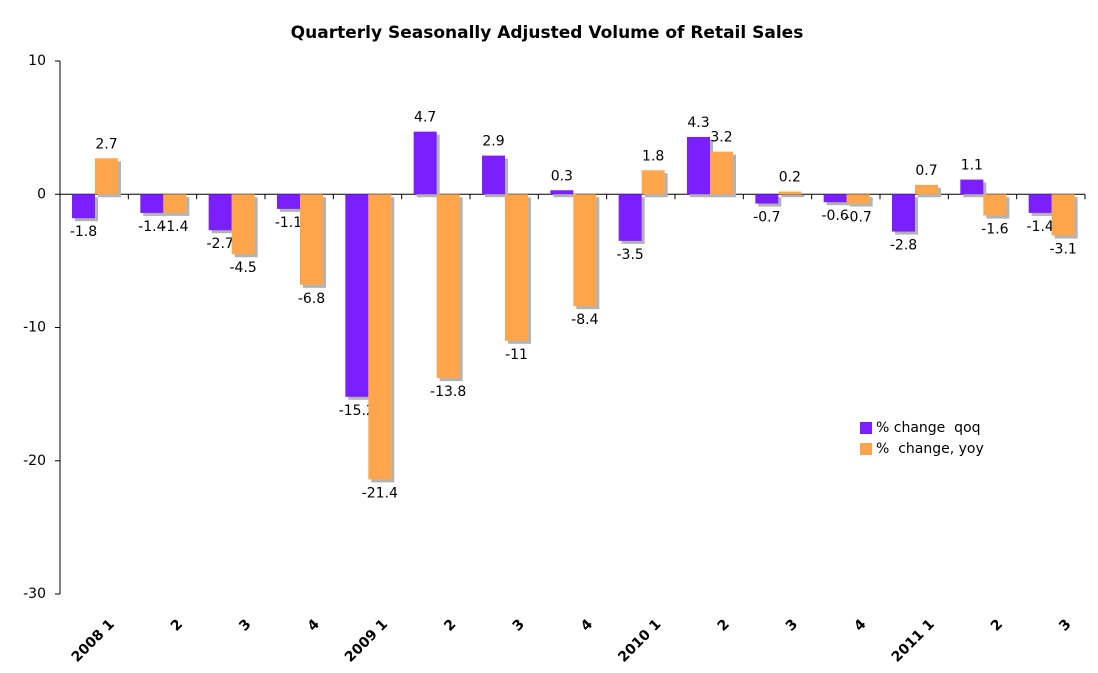 The image size is (1098, 673). Describe the element at coordinates (584, 320) in the screenshot. I see `data-label: -8.4` at that location.